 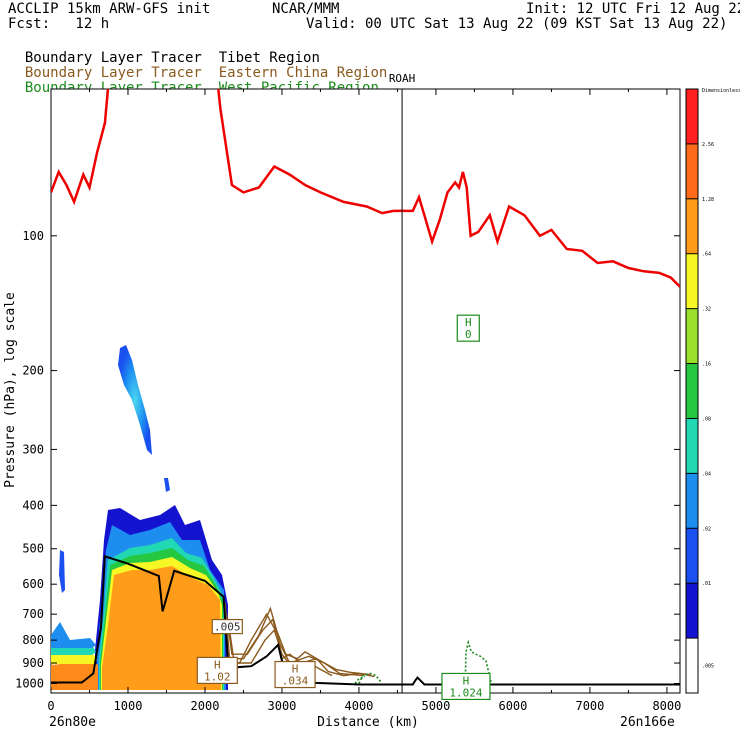 I want to click on y-tick-label: 300, so click(x=33, y=449).